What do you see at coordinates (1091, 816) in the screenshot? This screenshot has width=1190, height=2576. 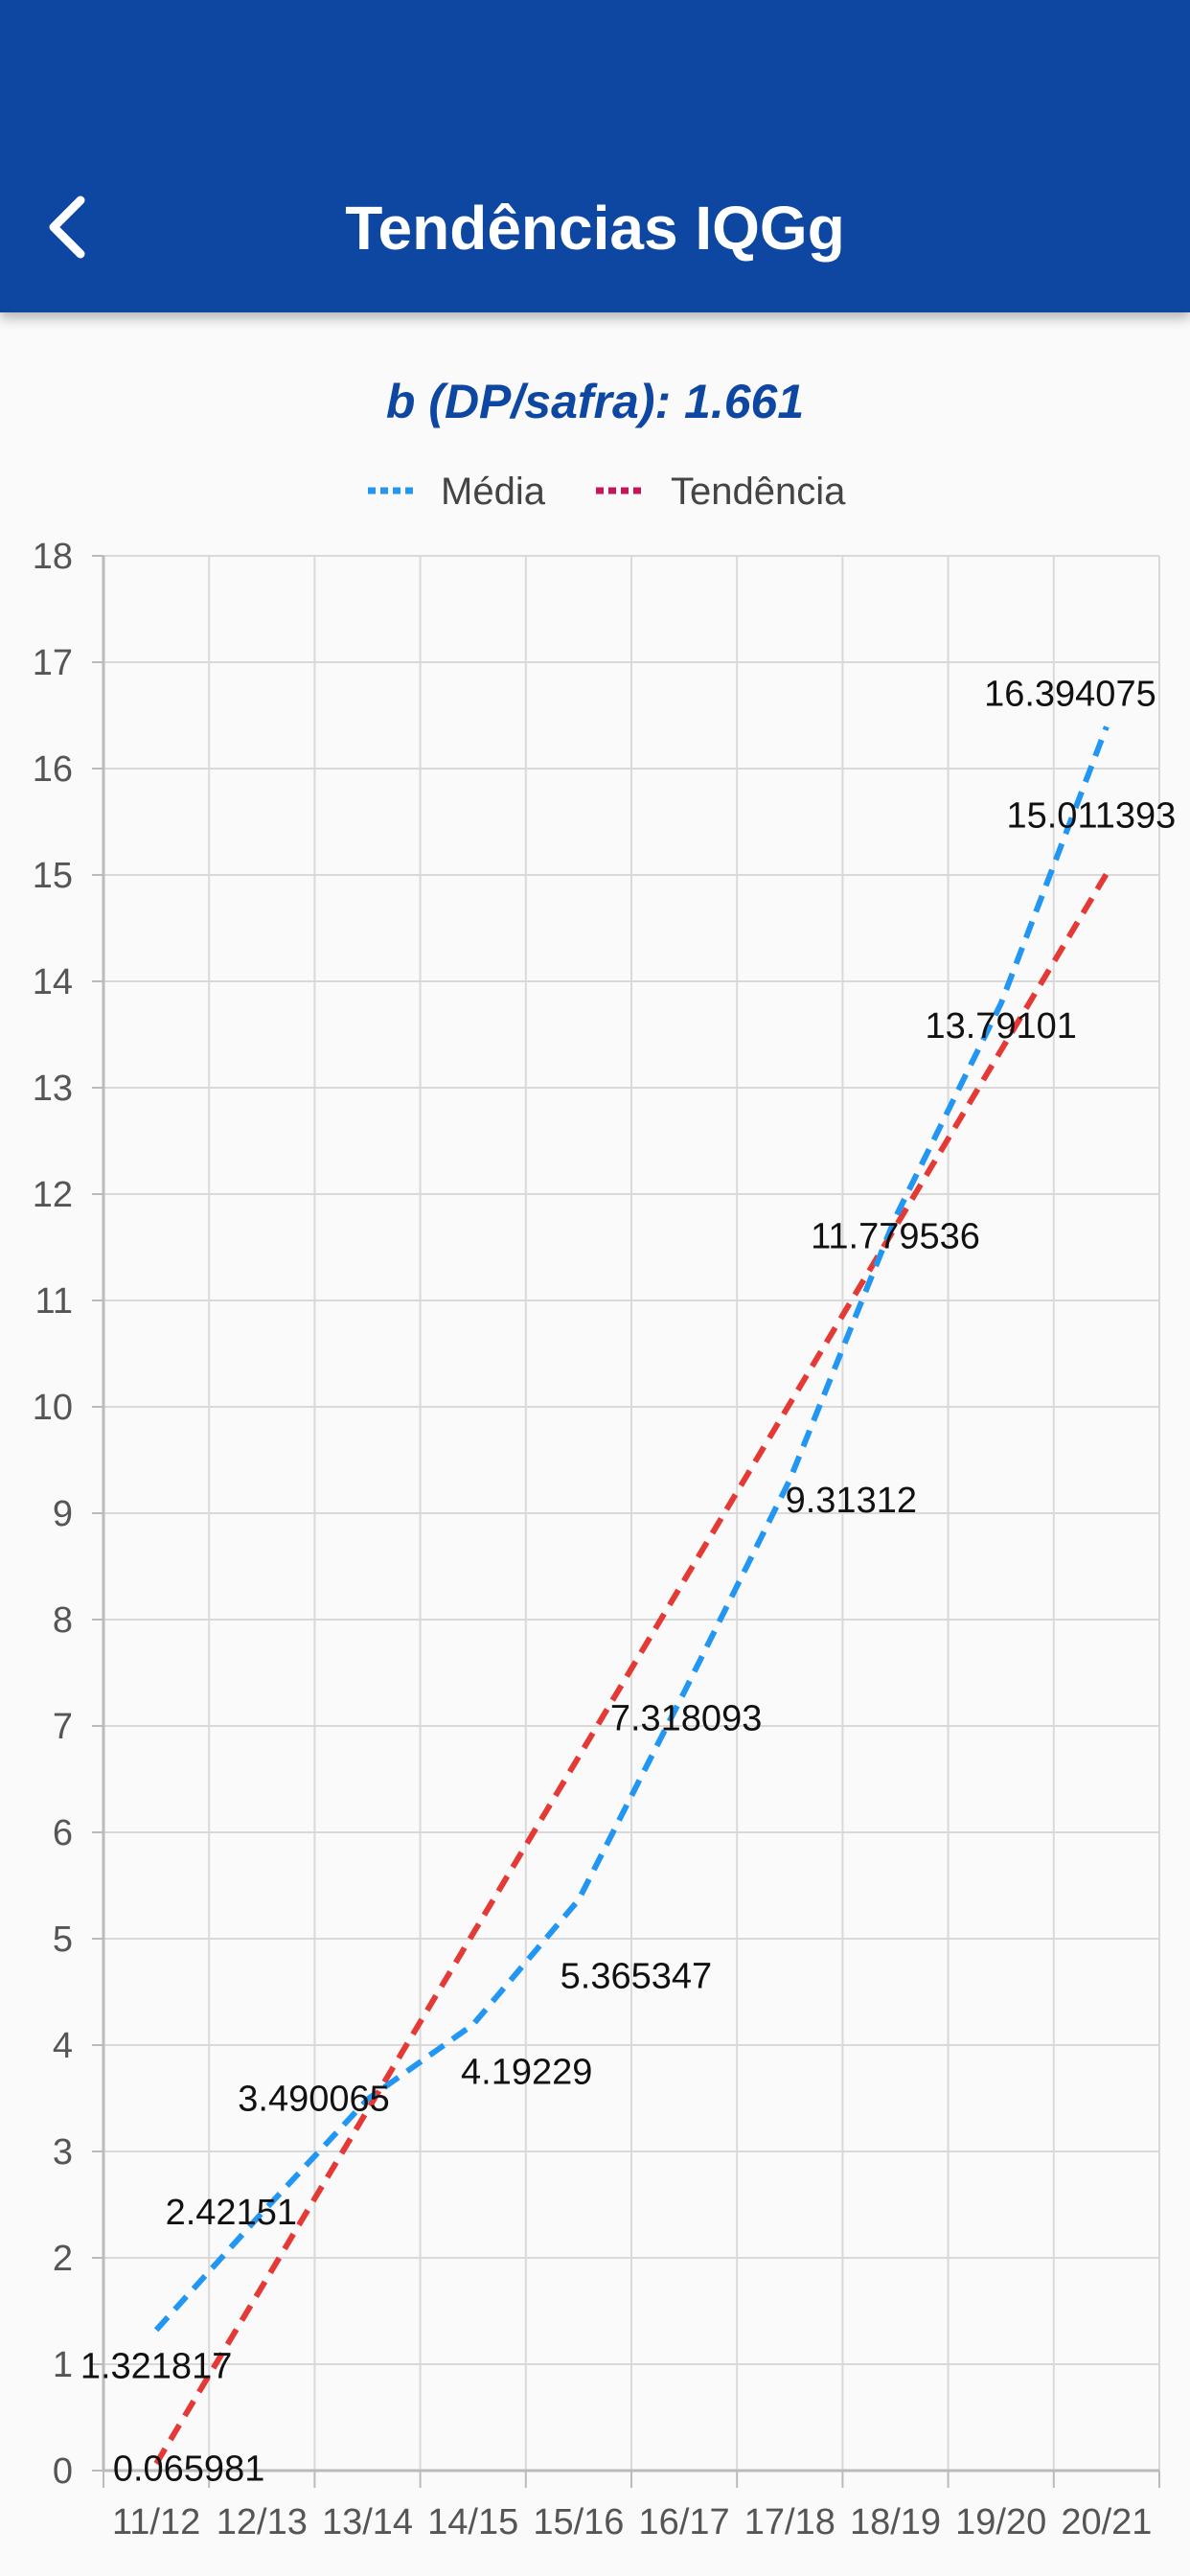 I see `data-label-tendencia: 15.011393` at bounding box center [1091, 816].